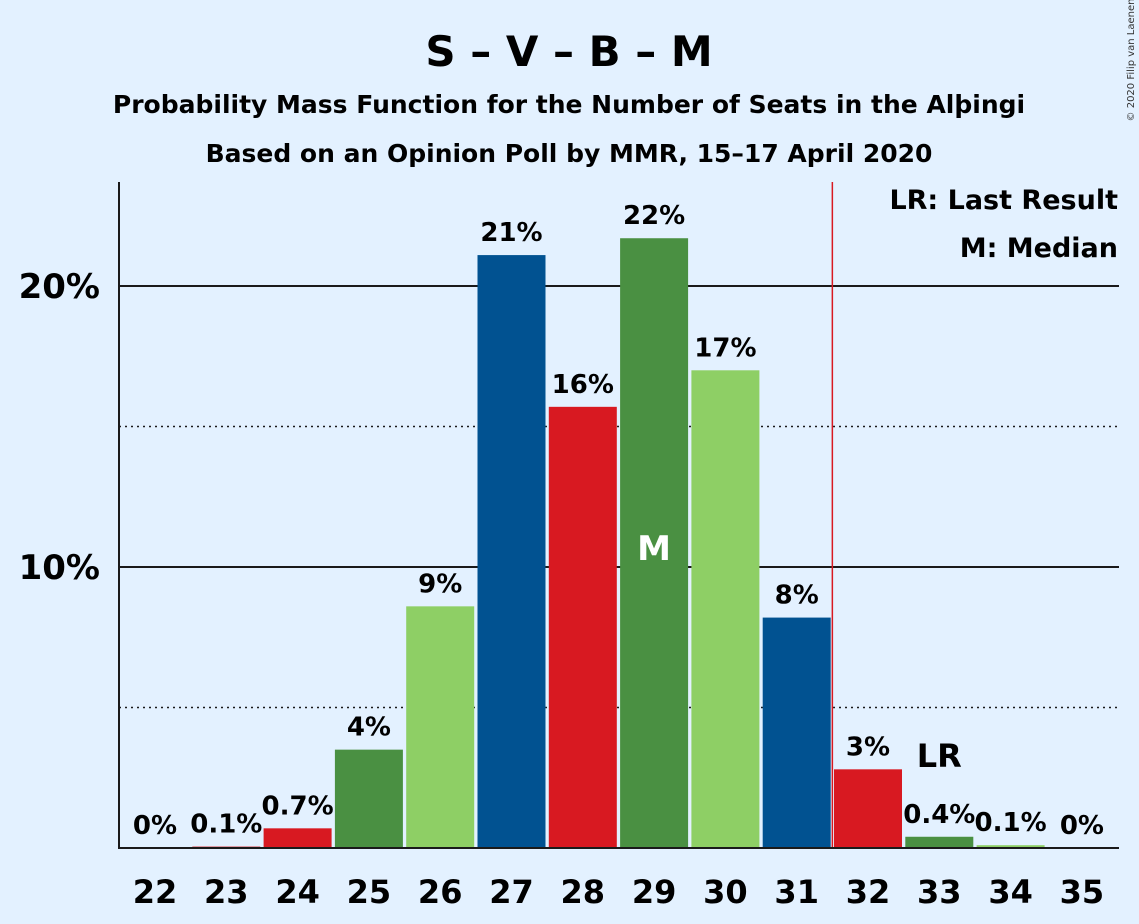 The image size is (1139, 924). Describe the element at coordinates (1039, 248) in the screenshot. I see `legend-median: M: Median` at that location.